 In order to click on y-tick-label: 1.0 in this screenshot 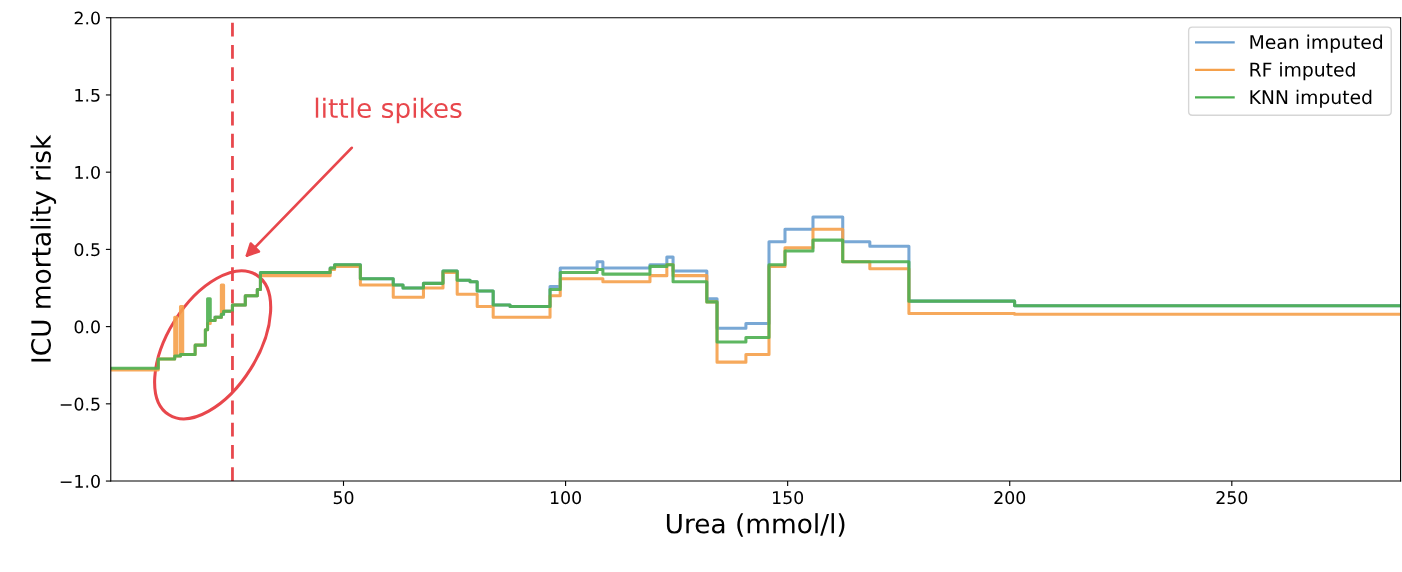, I will do `click(87, 172)`.